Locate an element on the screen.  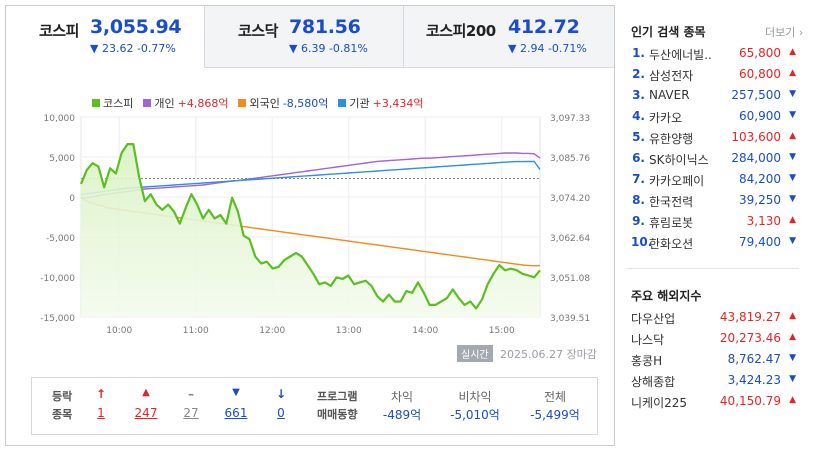
tab-change: ▼ 23.62 -0.77% is located at coordinates (133, 48).